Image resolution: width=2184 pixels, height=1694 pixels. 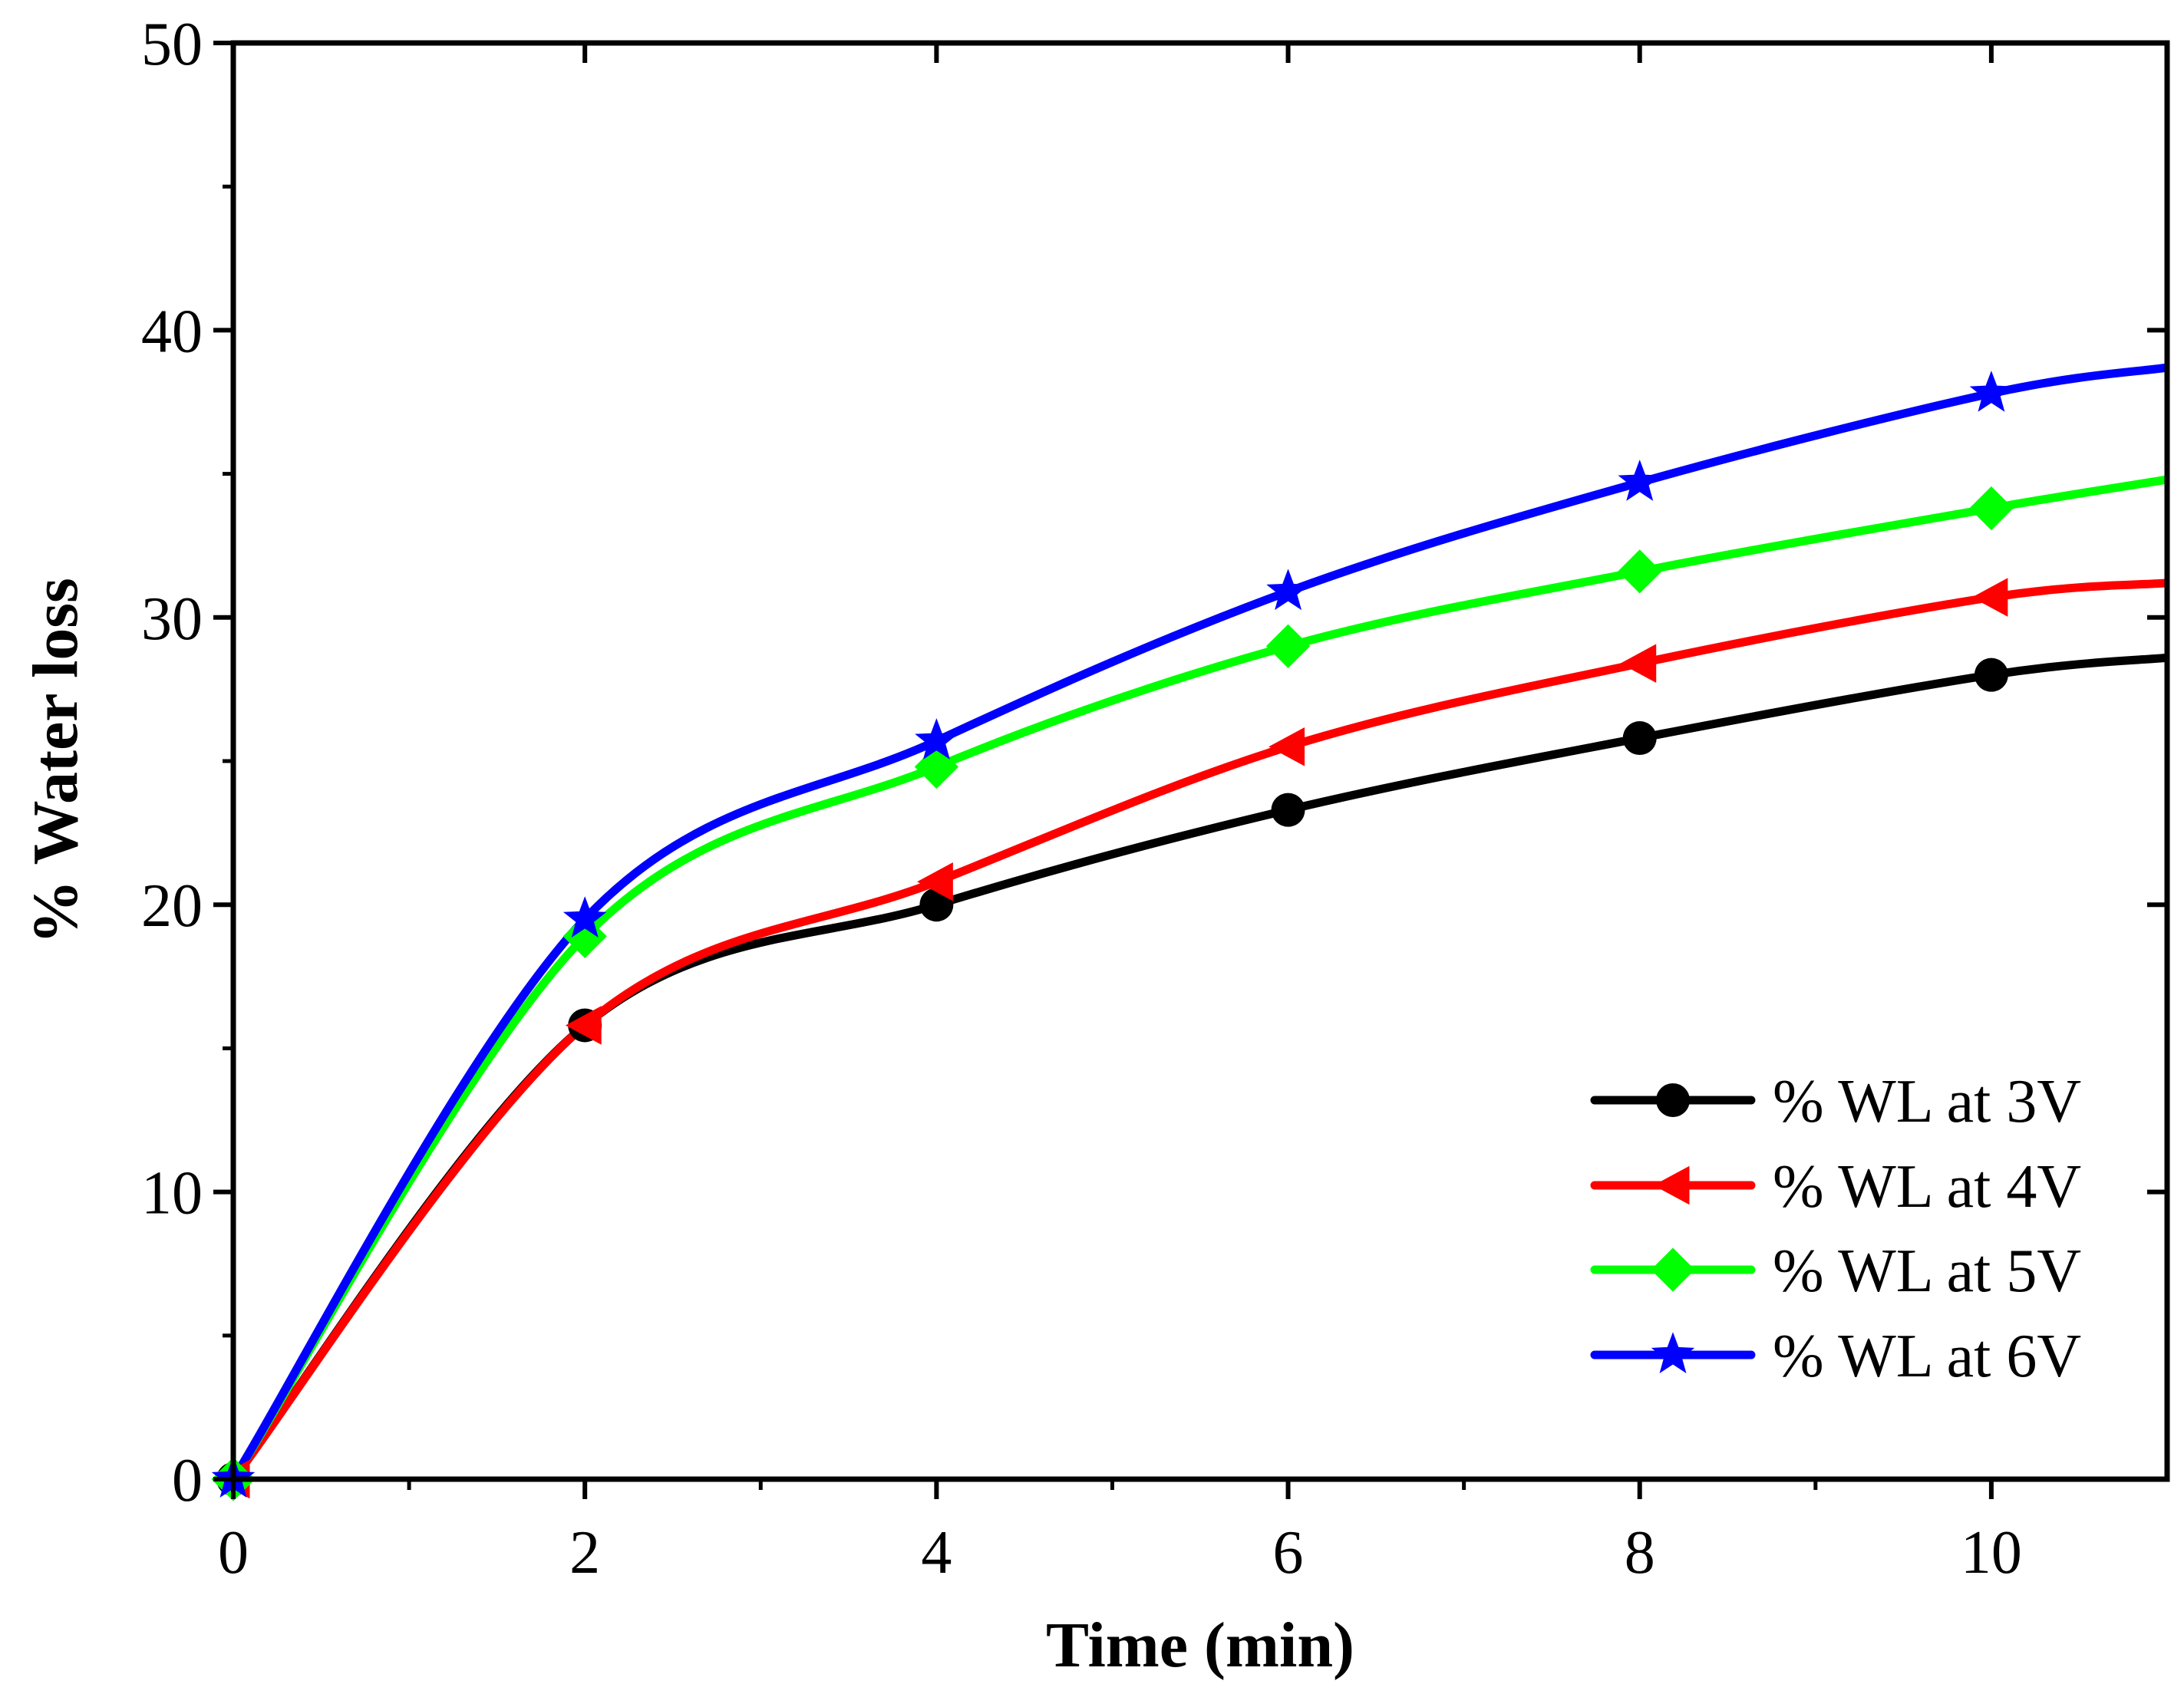 What do you see at coordinates (172, 1194) in the screenshot?
I see `y-tick-label: 10` at bounding box center [172, 1194].